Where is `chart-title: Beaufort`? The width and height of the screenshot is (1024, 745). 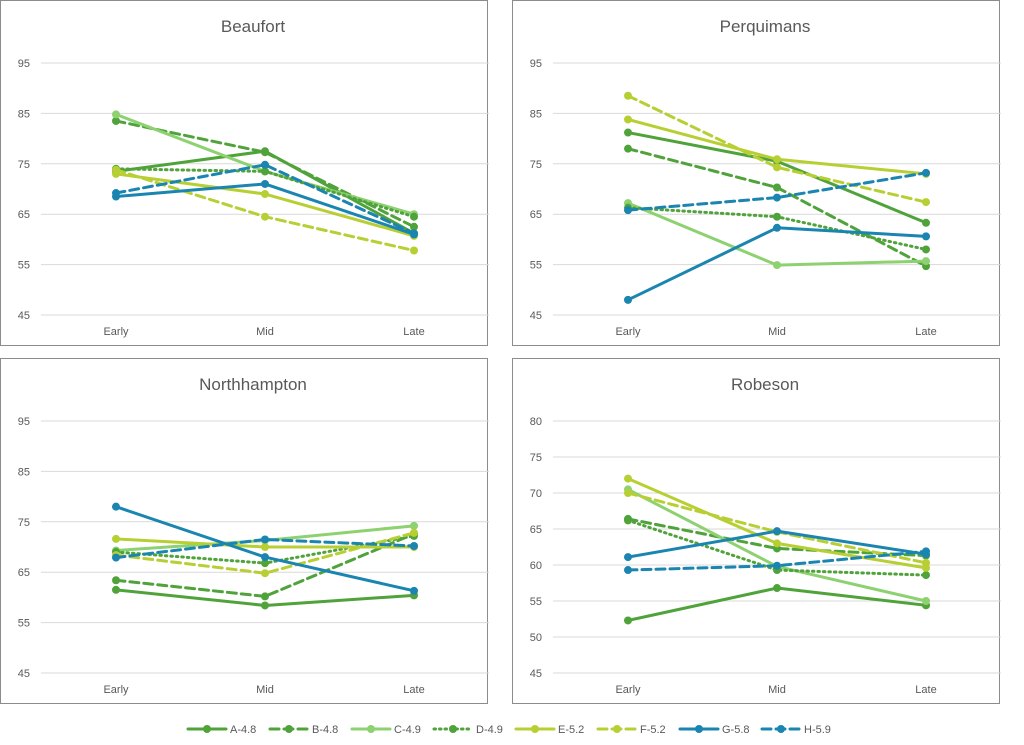 chart-title: Beaufort is located at coordinates (253, 26).